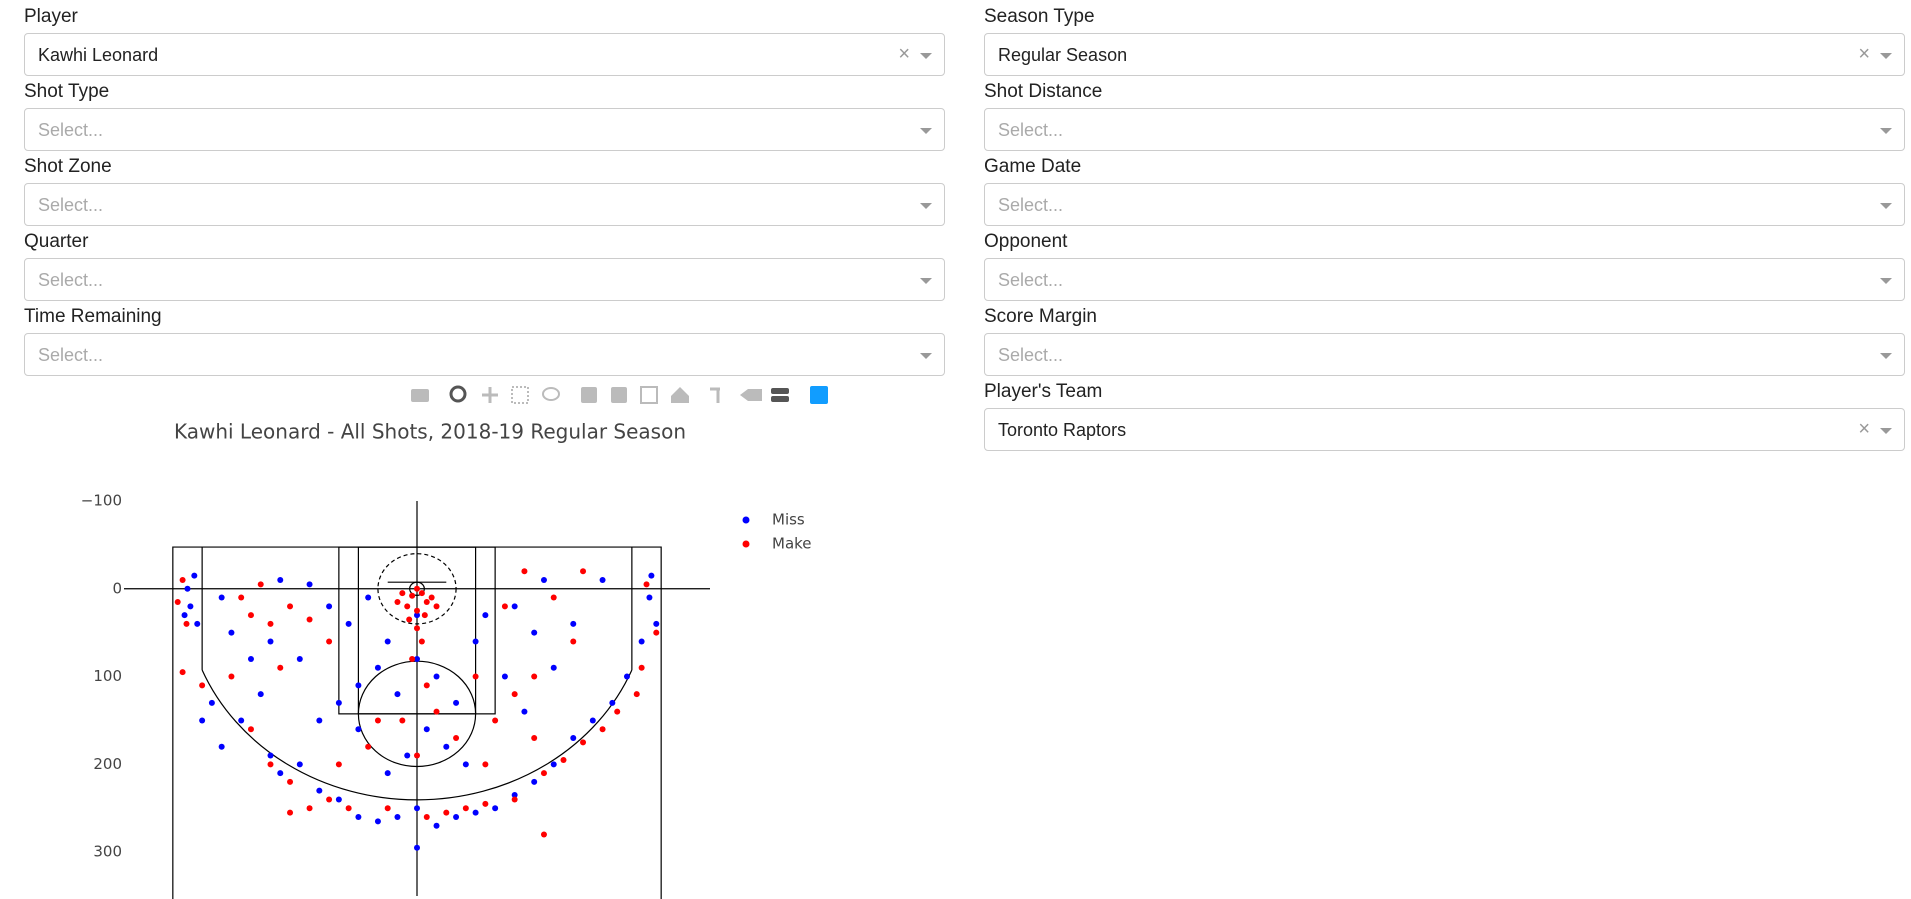 This screenshot has width=1911, height=899. What do you see at coordinates (589, 395) in the screenshot?
I see `zoom-in-icon` at bounding box center [589, 395].